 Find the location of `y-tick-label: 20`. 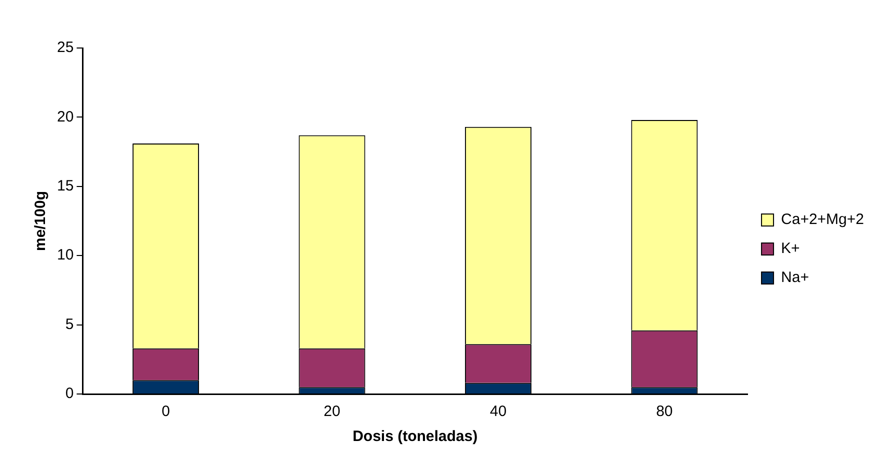

y-tick-label: 20 is located at coordinates (65, 117).